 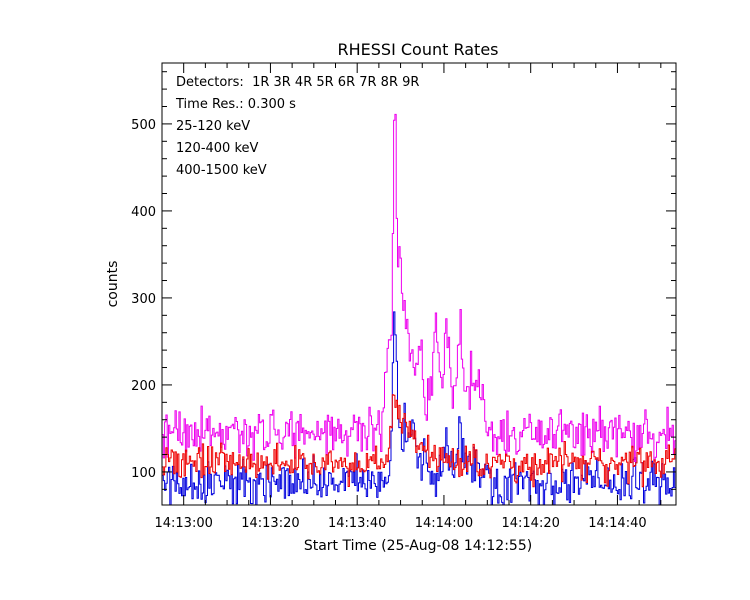 I want to click on y-tick-label: 400, so click(x=143, y=212).